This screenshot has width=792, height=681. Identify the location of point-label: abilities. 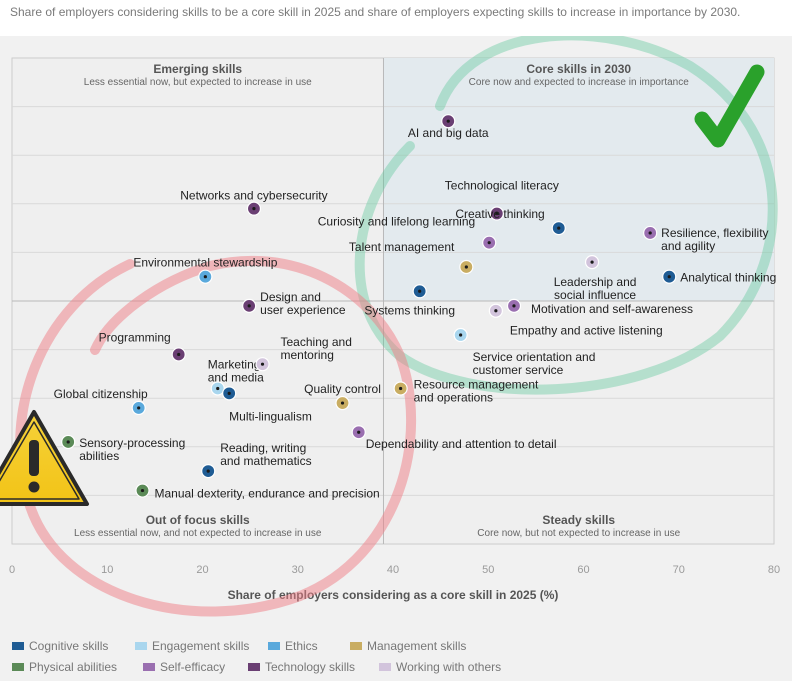
(99, 456).